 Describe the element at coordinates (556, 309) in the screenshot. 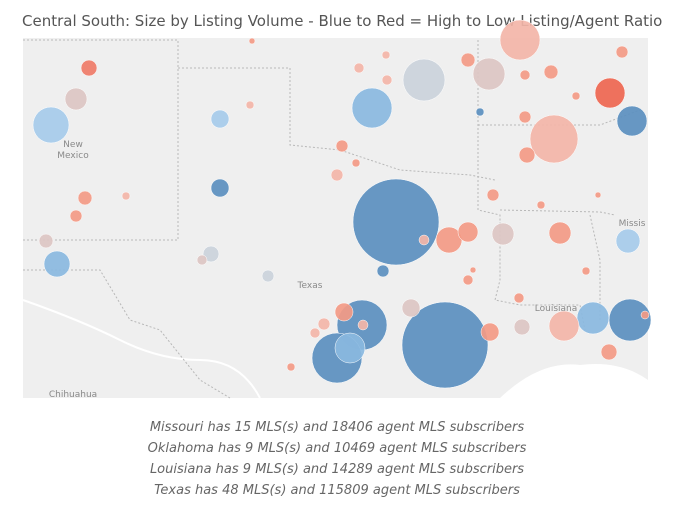

I see `map-label: Louisiana` at that location.